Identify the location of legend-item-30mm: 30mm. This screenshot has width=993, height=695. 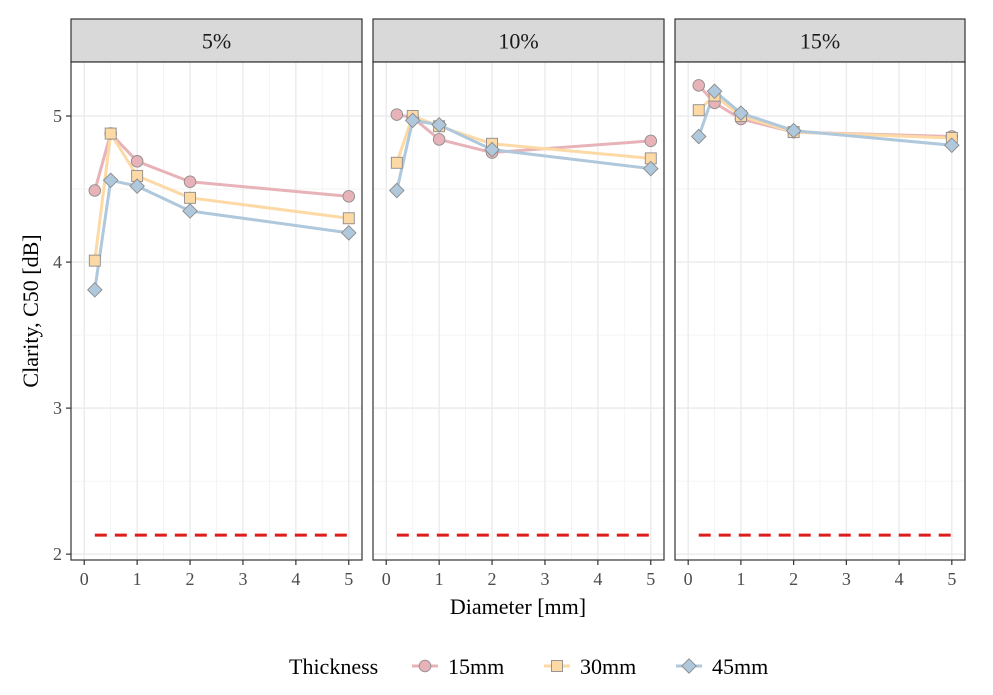
(590, 666).